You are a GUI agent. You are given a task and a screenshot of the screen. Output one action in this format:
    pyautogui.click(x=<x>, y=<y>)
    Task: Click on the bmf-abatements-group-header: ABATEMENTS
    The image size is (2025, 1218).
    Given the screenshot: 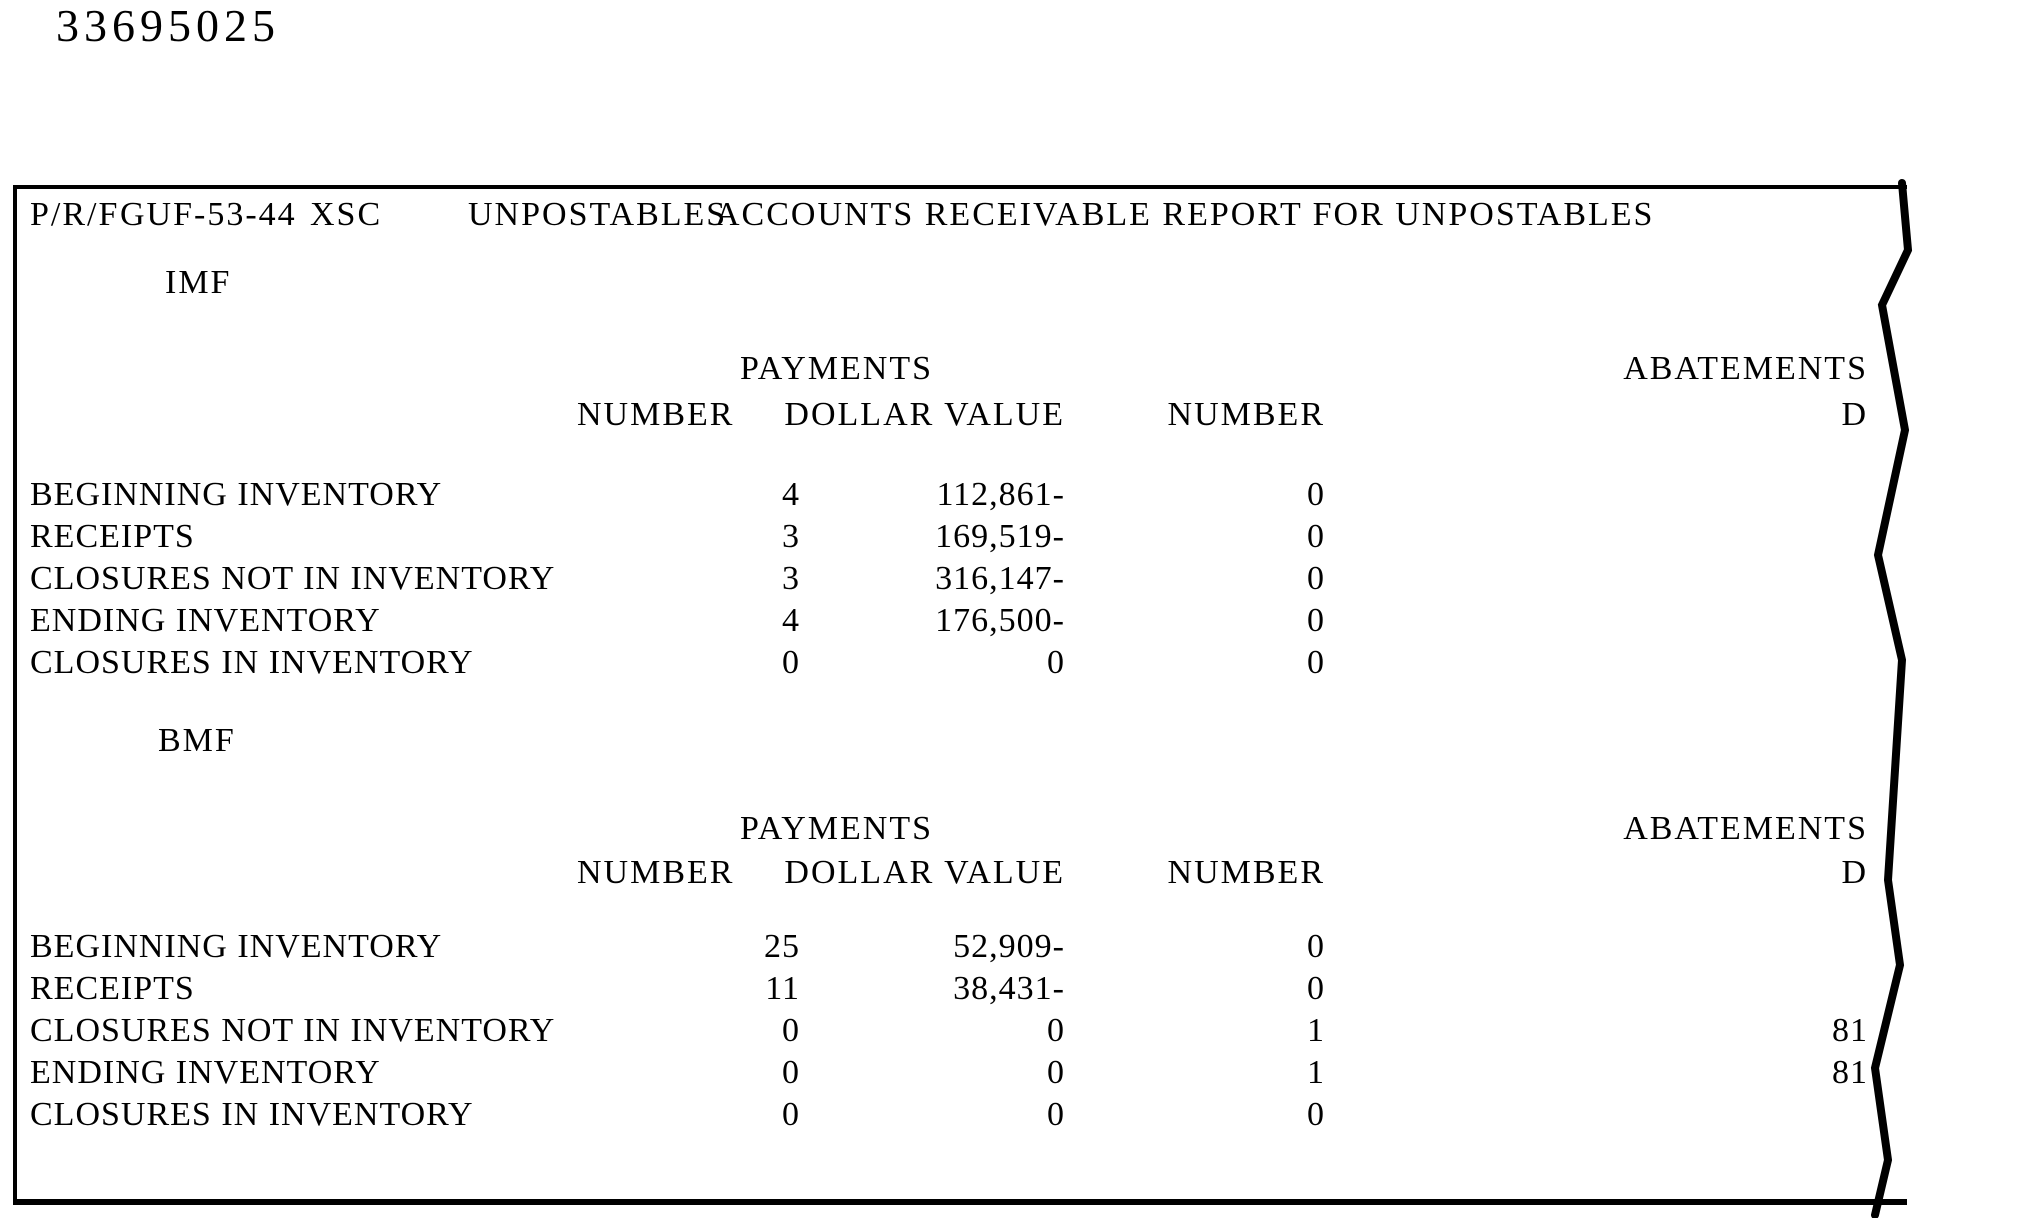 What is the action you would take?
    pyautogui.click(x=1745, y=828)
    